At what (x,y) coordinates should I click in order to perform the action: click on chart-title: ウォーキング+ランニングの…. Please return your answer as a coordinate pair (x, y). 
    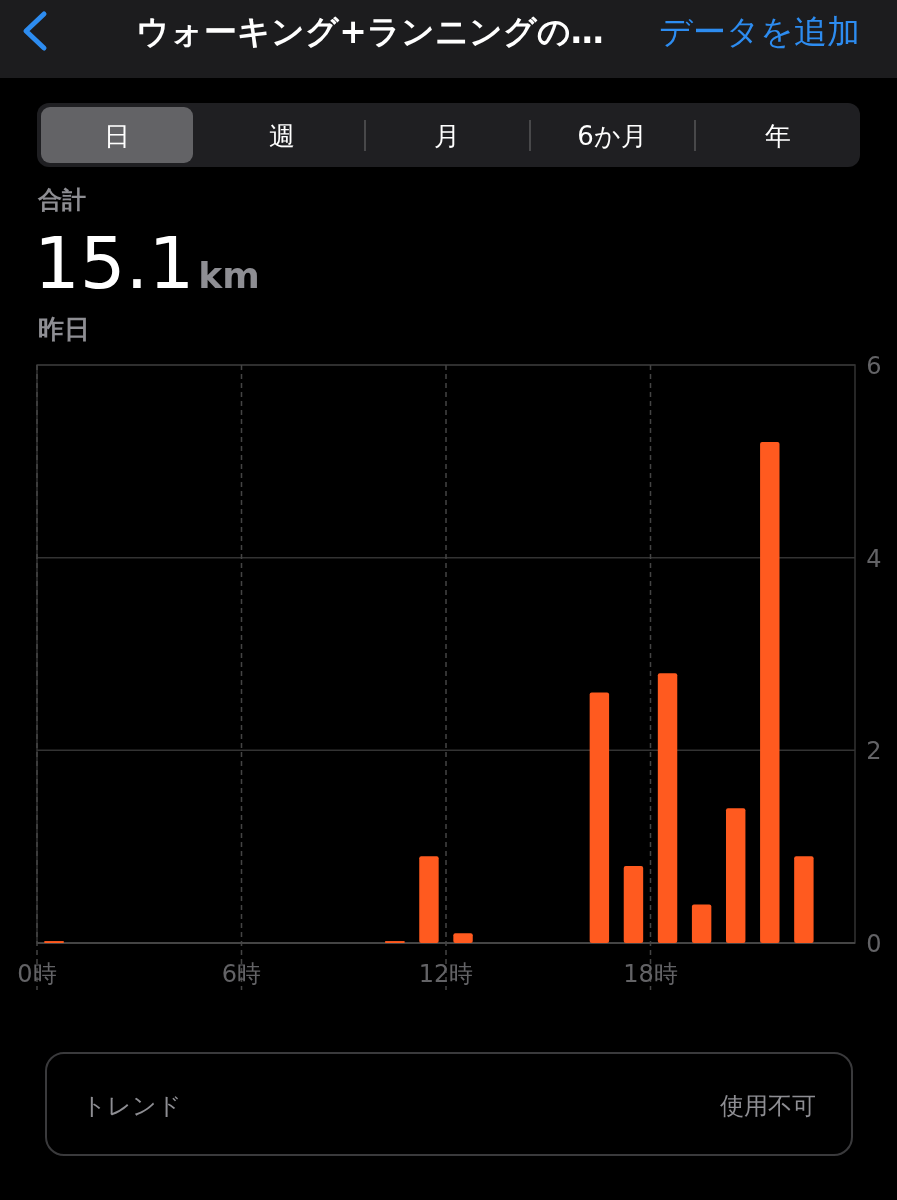
    Looking at the image, I should click on (370, 31).